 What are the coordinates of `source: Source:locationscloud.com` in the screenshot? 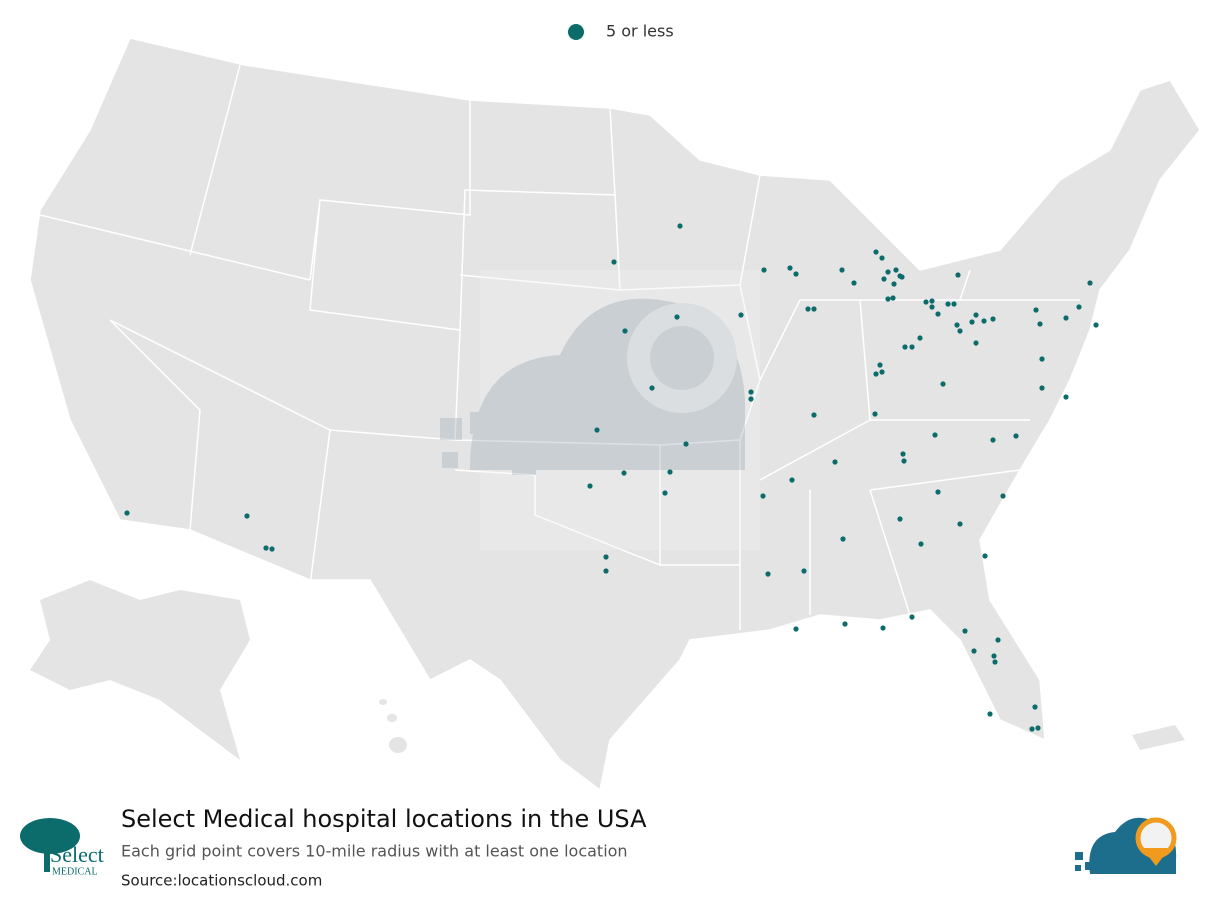 It's located at (221, 881).